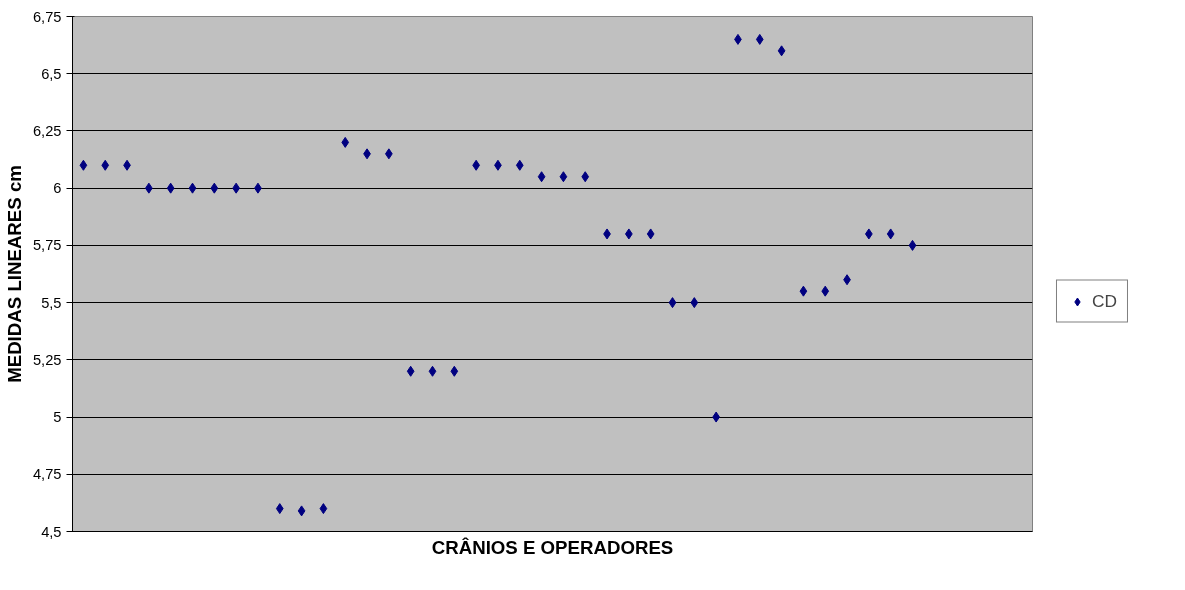 This screenshot has height=590, width=1185. I want to click on y-tick-label: 6,75, so click(47, 16).